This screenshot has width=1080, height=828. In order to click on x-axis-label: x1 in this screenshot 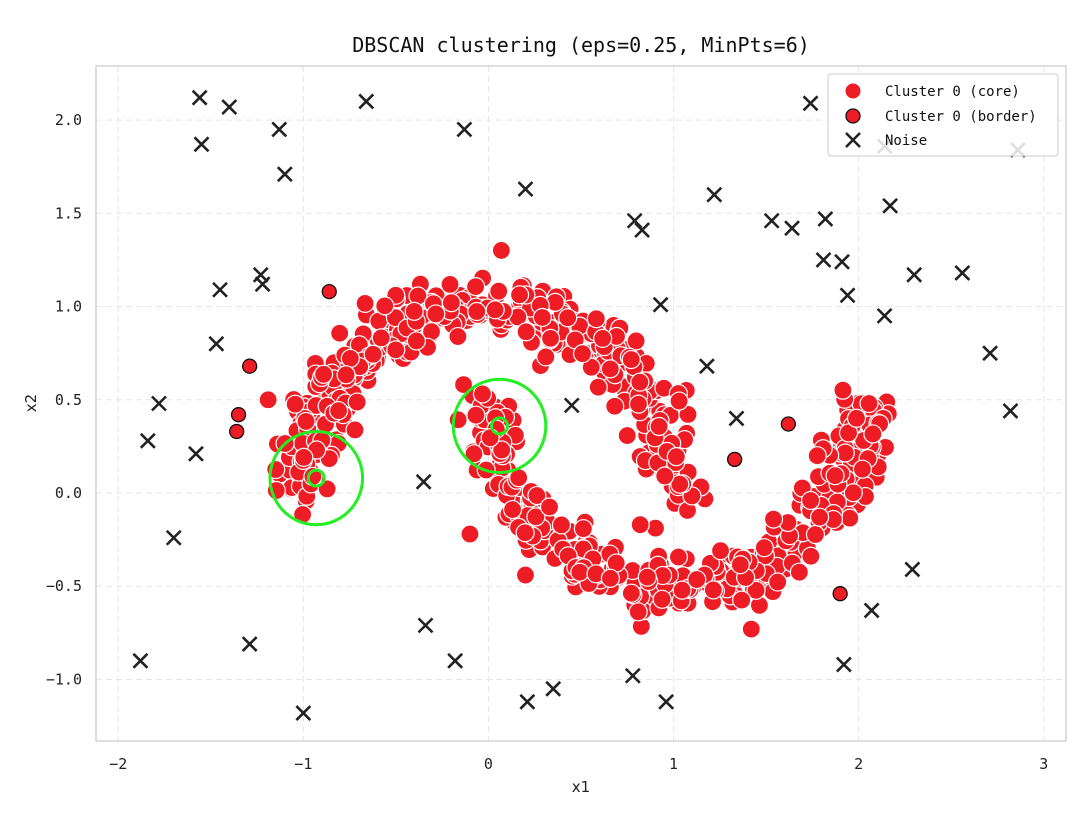, I will do `click(581, 787)`.